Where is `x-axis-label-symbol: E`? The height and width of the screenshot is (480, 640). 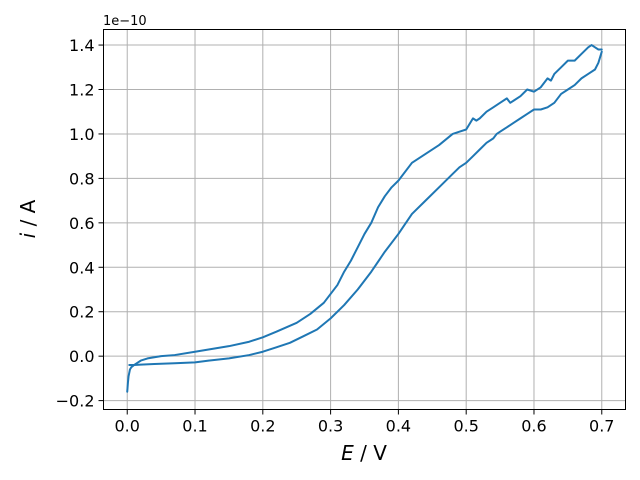
x-axis-label-symbol: E is located at coordinates (347, 453).